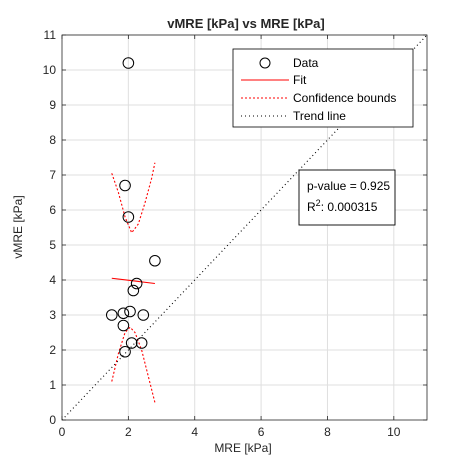 The height and width of the screenshot is (472, 472). I want to click on legend-data-marker, so click(265, 63).